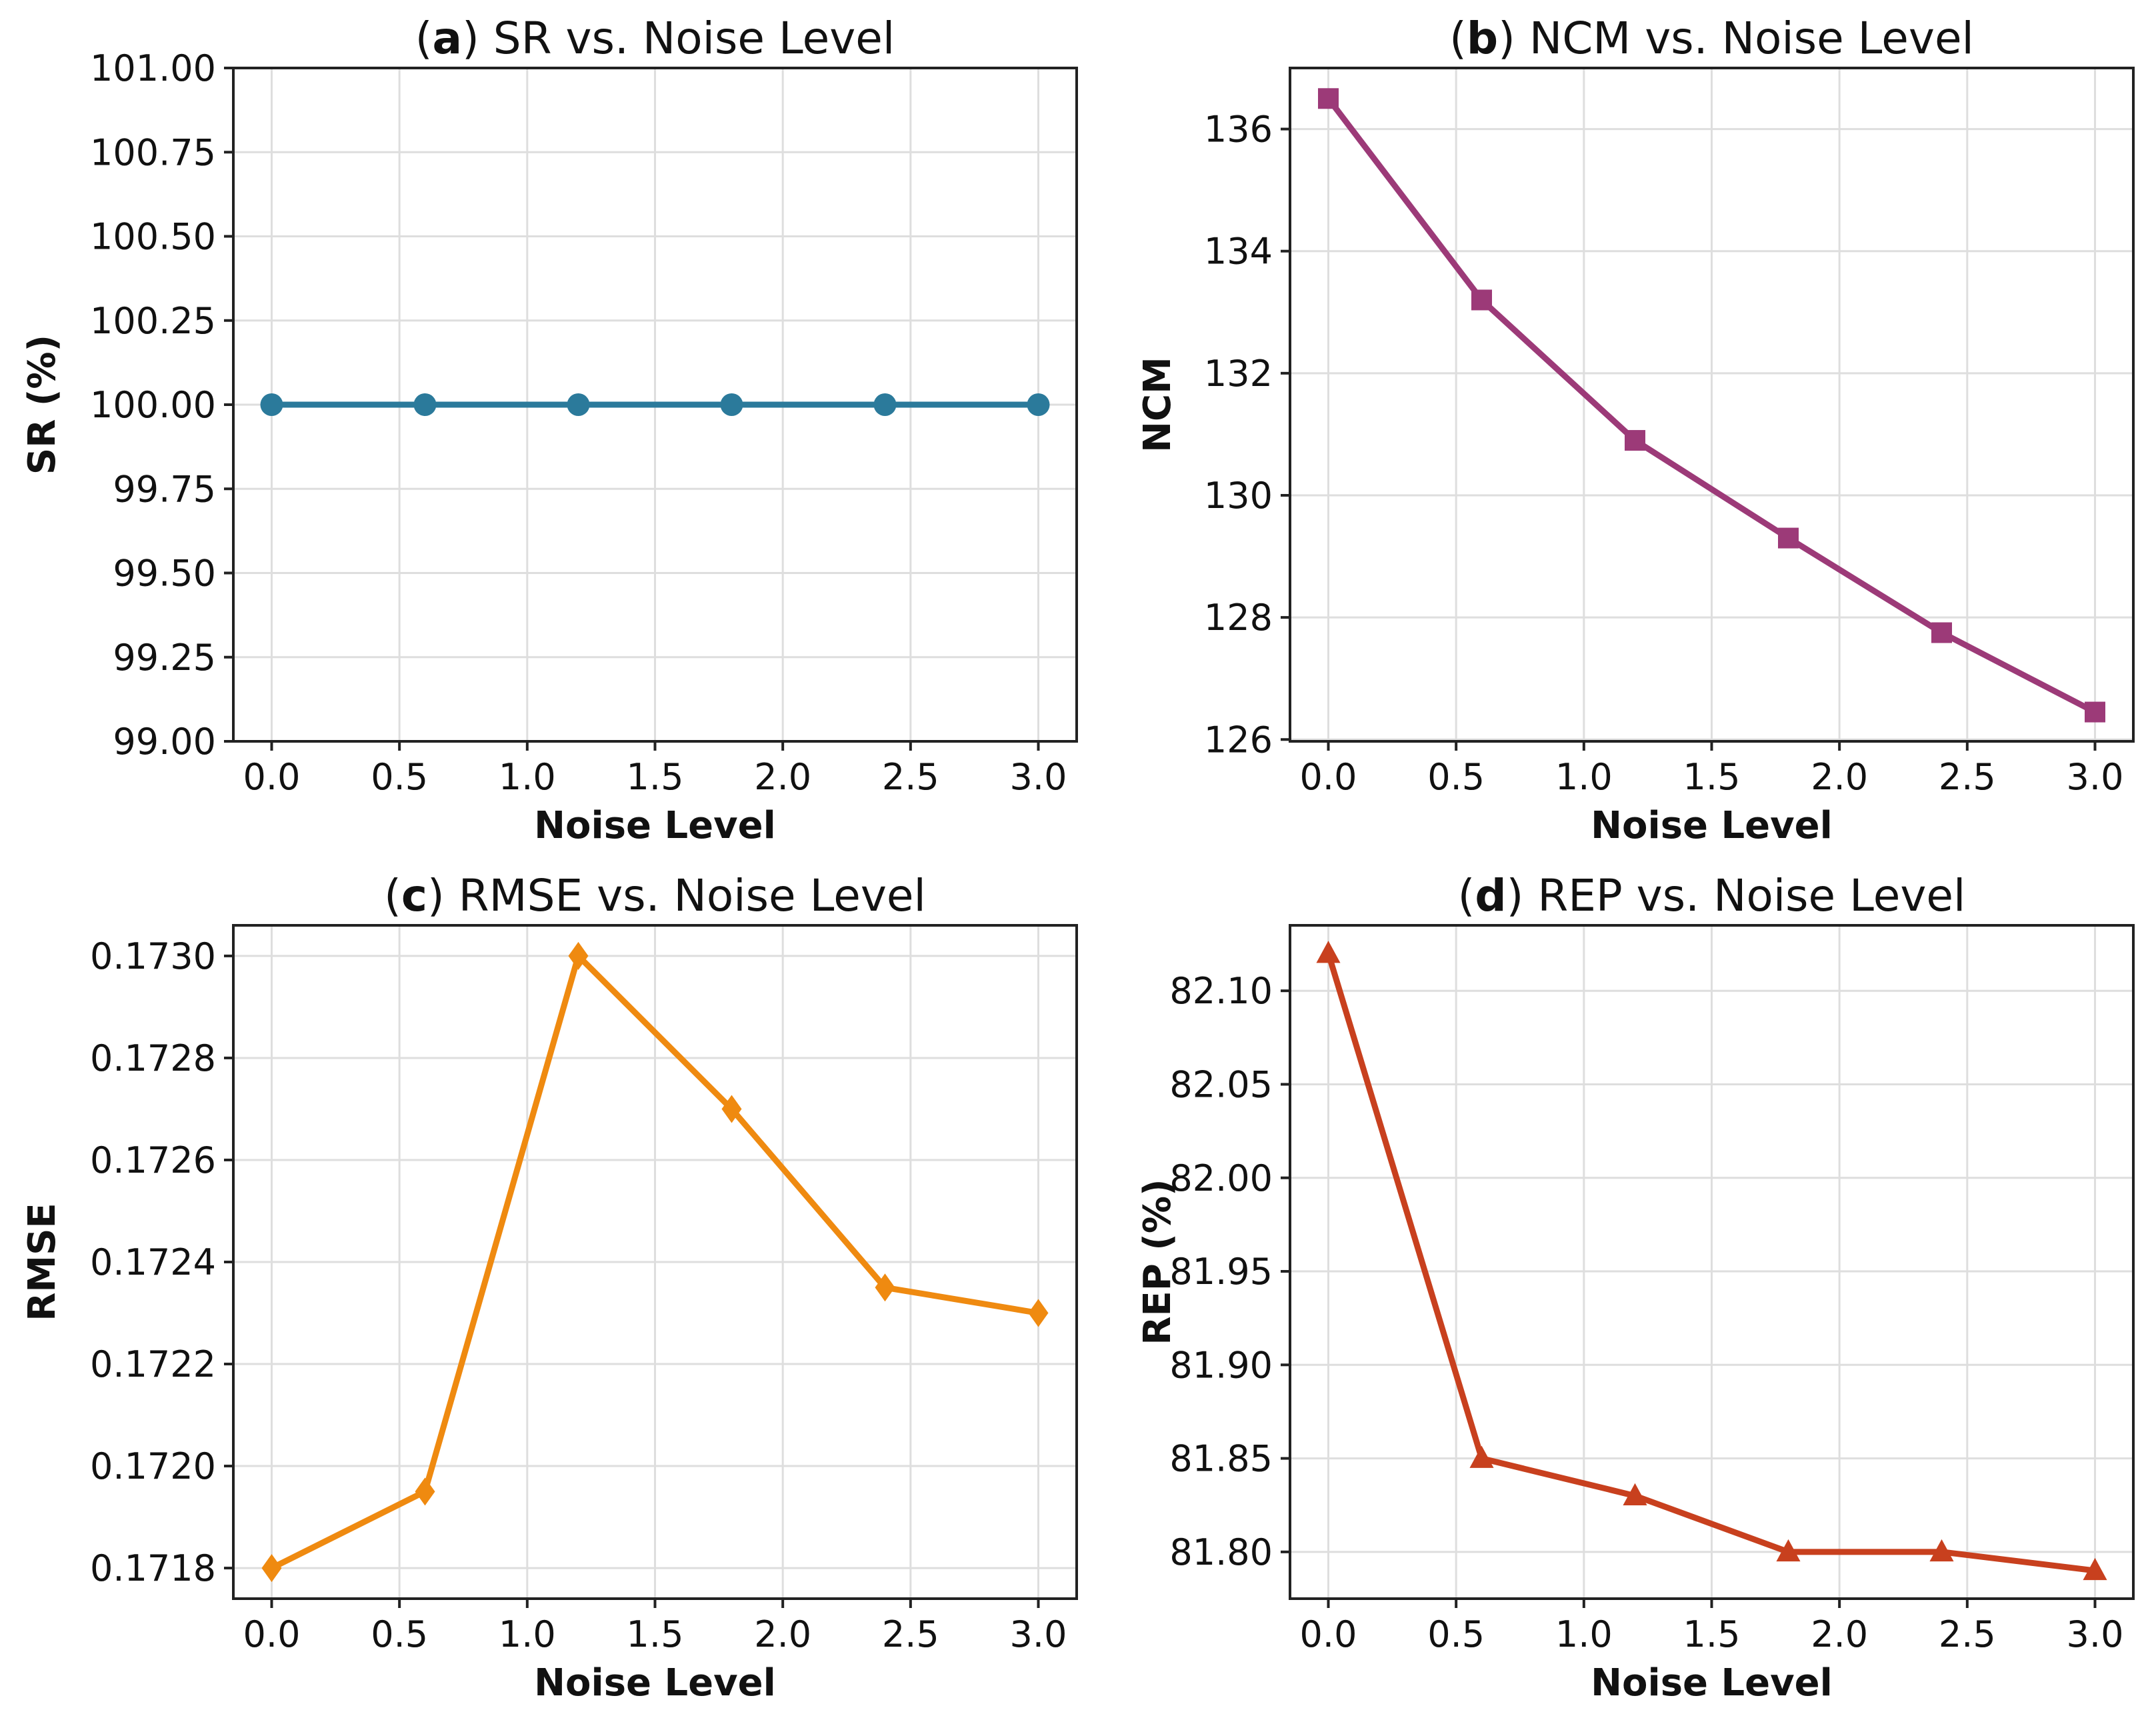 The height and width of the screenshot is (1712, 2156). I want to click on y-tick-label: 128, so click(1238, 618).